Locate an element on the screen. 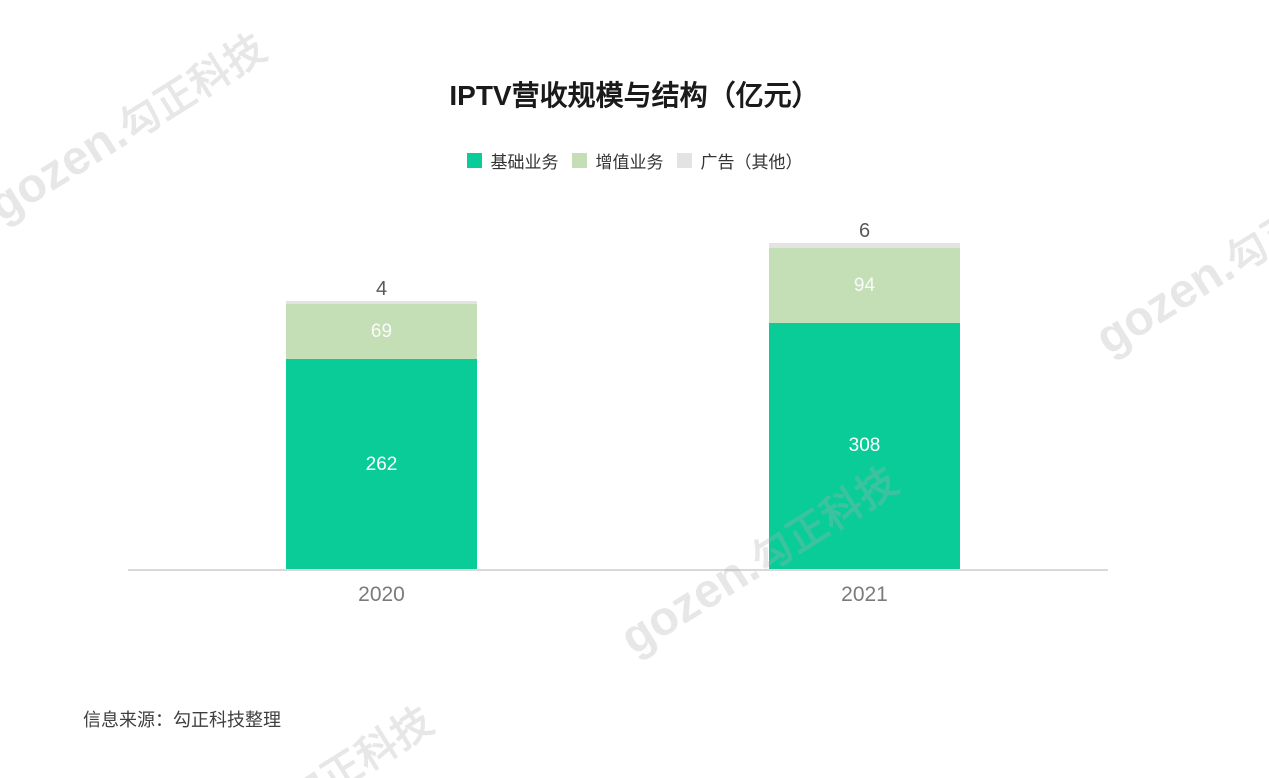 The height and width of the screenshot is (778, 1269). bar-value-label: 262 is located at coordinates (381, 464).